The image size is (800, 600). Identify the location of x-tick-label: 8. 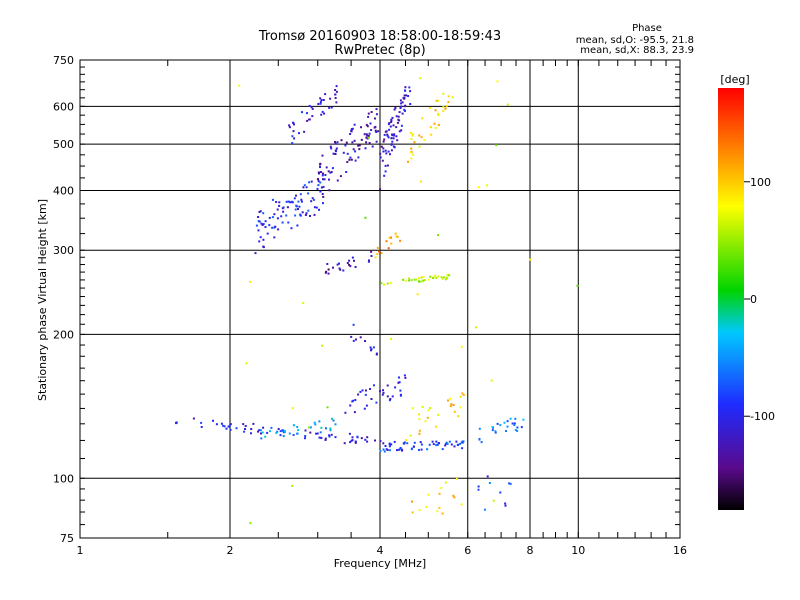
(530, 550).